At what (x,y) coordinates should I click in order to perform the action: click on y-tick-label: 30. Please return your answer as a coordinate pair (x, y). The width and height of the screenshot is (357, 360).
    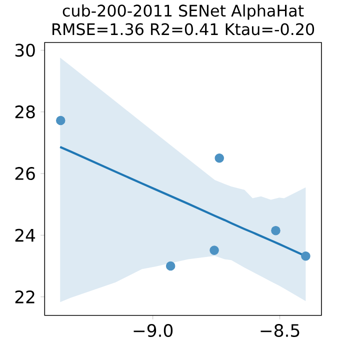
    Looking at the image, I should click on (25, 50).